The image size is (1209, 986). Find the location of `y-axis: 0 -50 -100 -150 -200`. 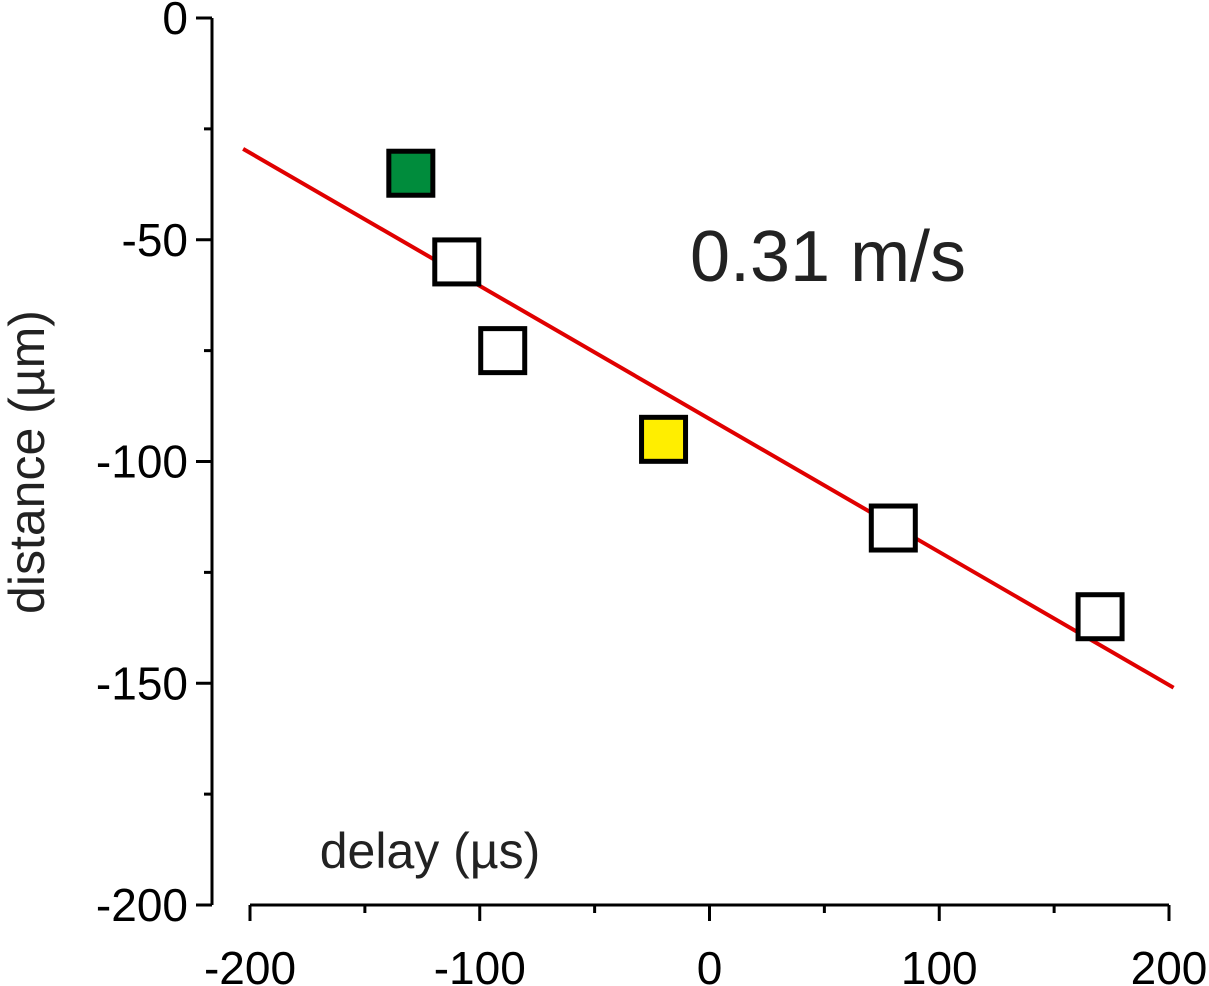

y-axis: 0 -50 -100 -150 -200 is located at coordinates (155, 465).